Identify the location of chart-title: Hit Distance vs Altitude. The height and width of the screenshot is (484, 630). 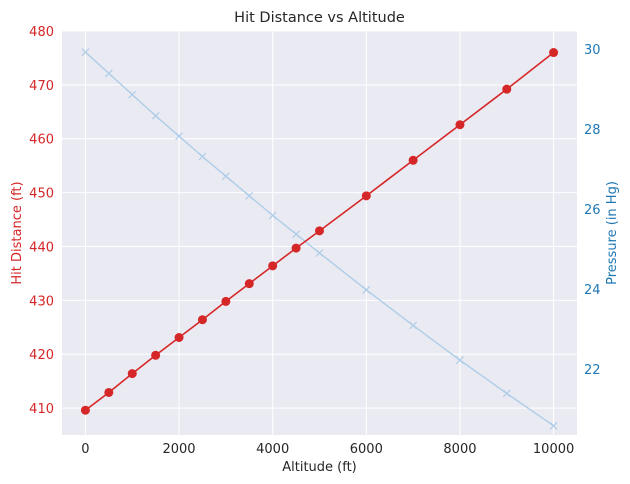
(319, 18).